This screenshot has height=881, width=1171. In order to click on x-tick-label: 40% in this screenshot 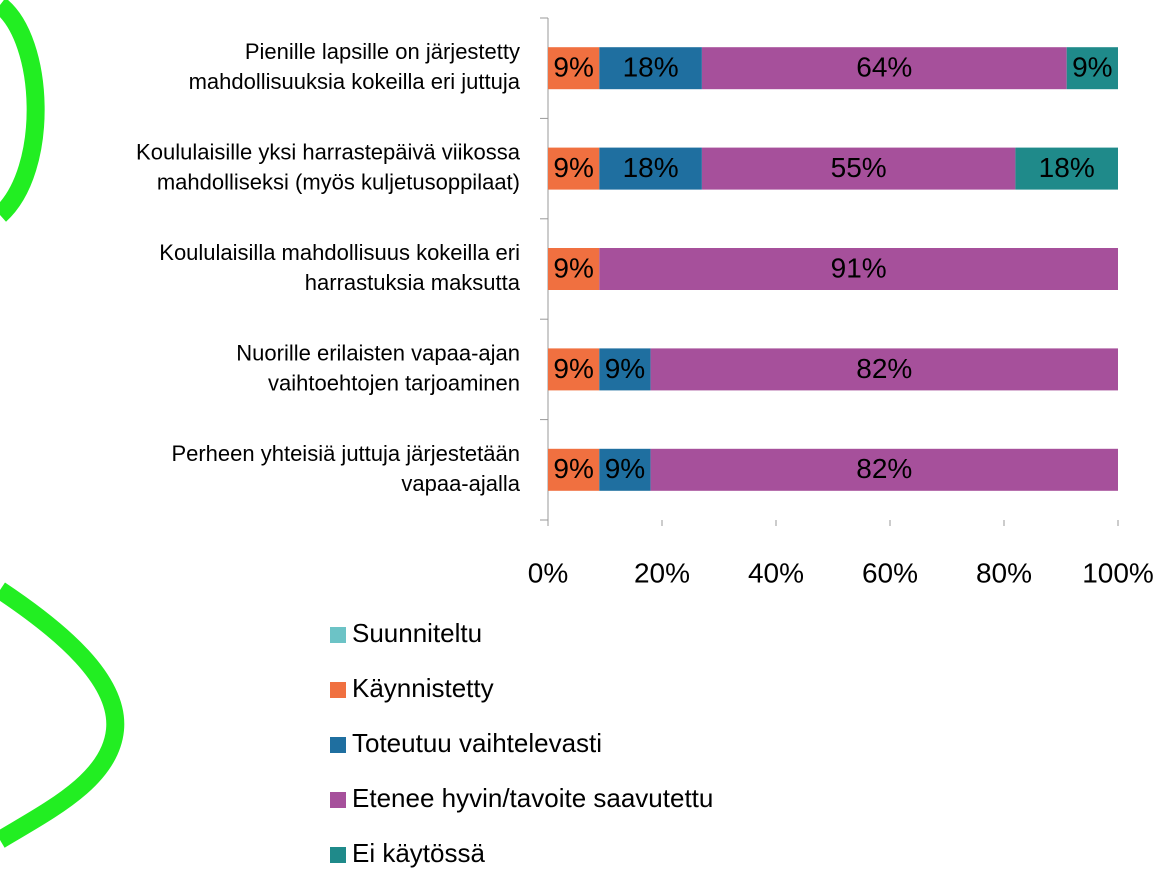, I will do `click(776, 572)`.